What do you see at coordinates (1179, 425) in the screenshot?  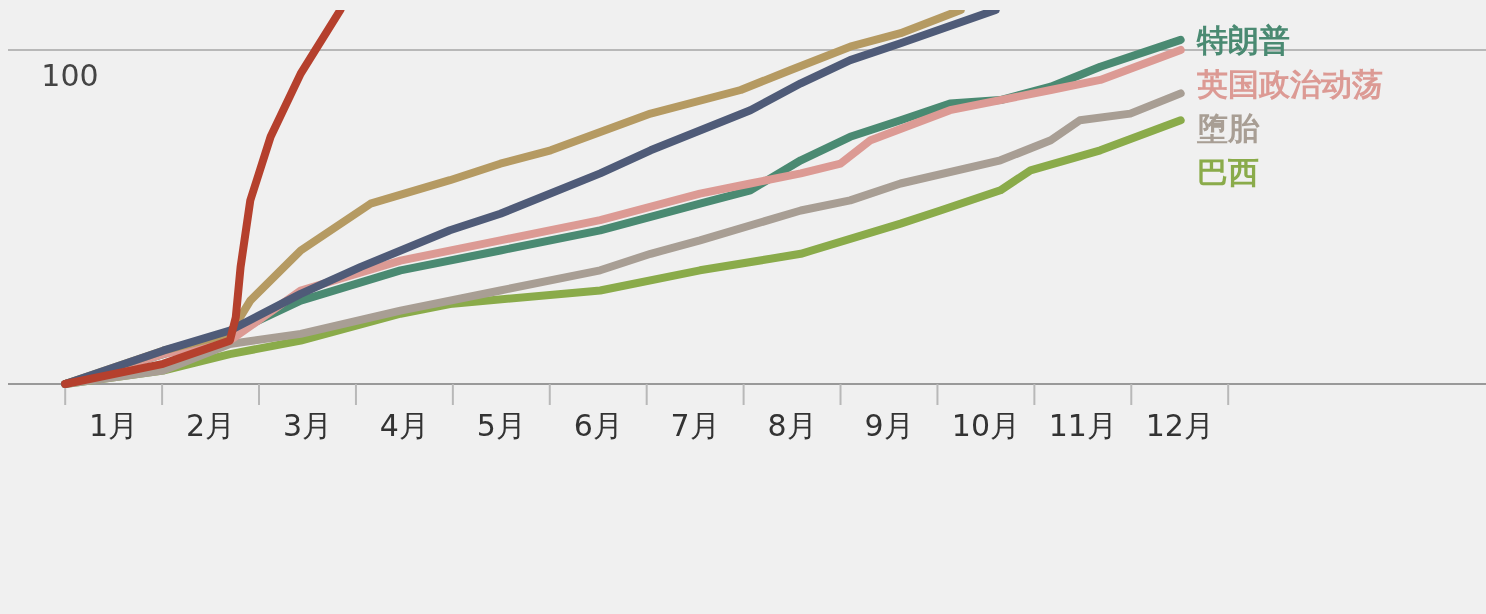 I see `x-tick-label: 12月` at bounding box center [1179, 425].